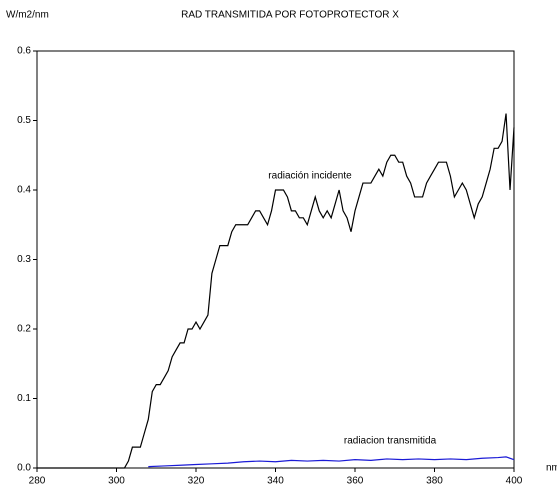  I want to click on y-axis-label: W/m2/nm, so click(27, 15).